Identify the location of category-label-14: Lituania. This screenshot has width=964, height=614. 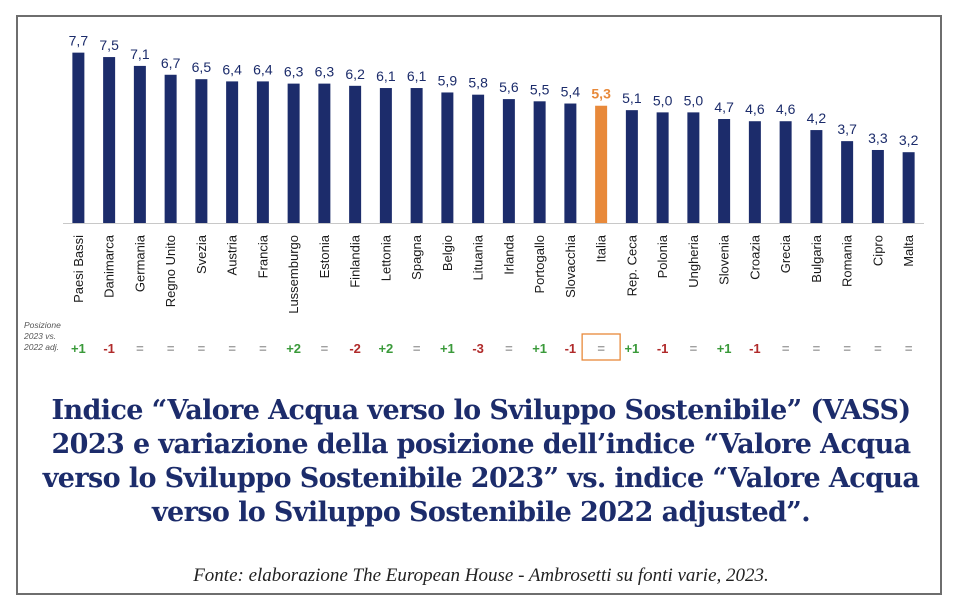
(478, 257).